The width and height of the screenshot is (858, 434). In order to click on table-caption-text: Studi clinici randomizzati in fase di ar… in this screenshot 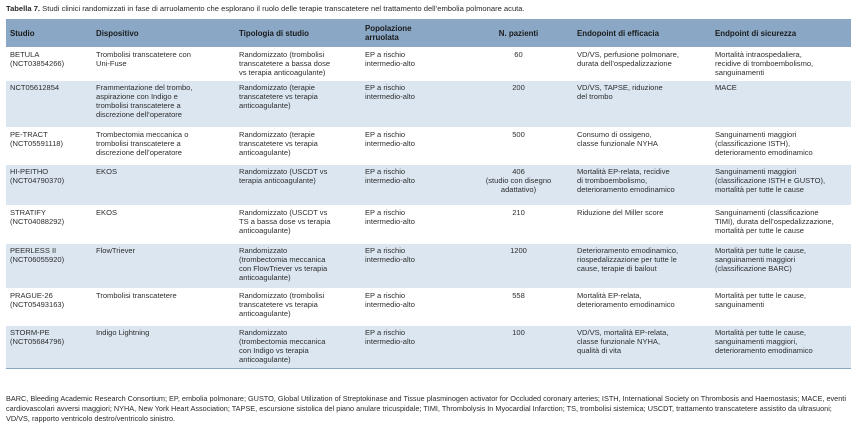, I will do `click(282, 8)`.